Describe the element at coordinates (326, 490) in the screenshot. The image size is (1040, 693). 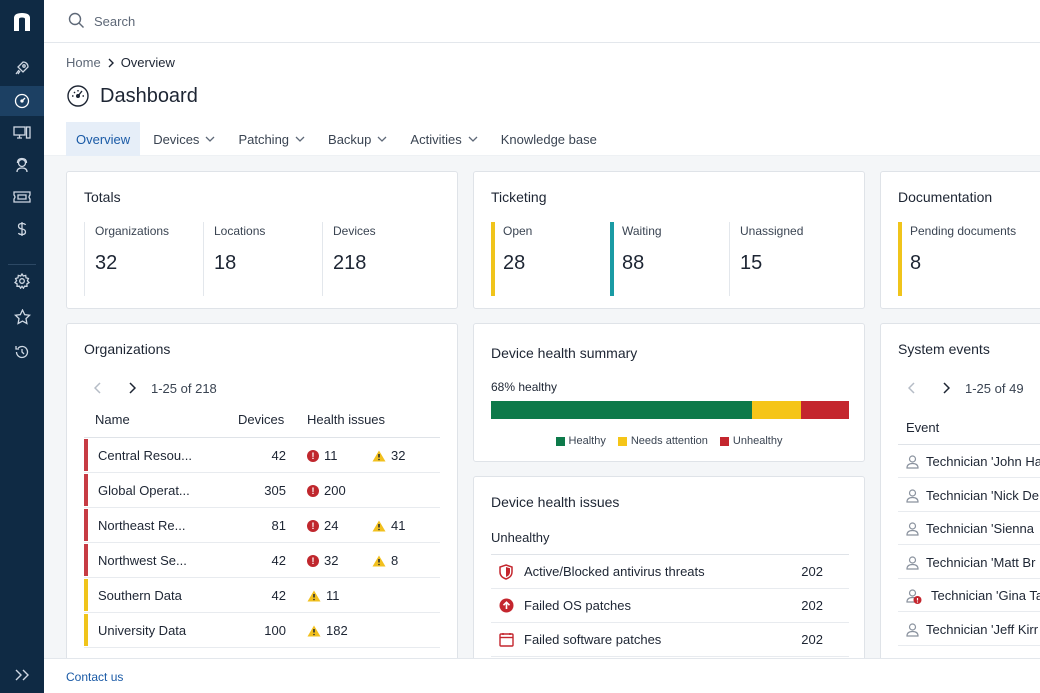
I see `critical-issues: ! 200` at that location.